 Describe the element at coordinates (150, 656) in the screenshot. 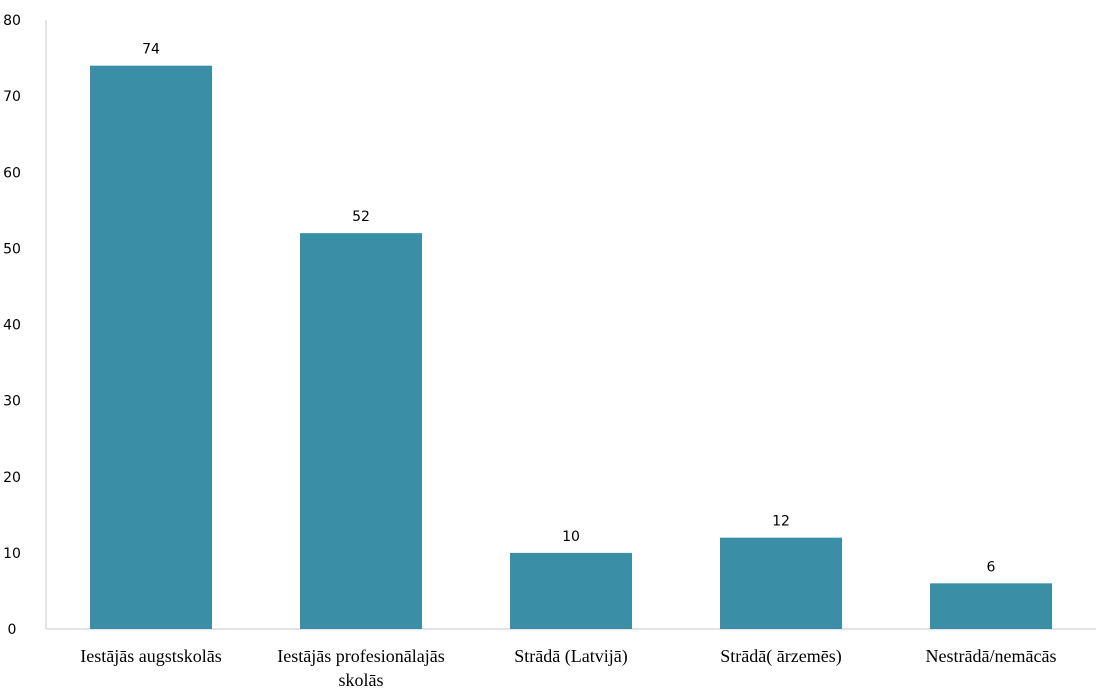

I see `x-tick-label: Iestājās augstskolās` at that location.